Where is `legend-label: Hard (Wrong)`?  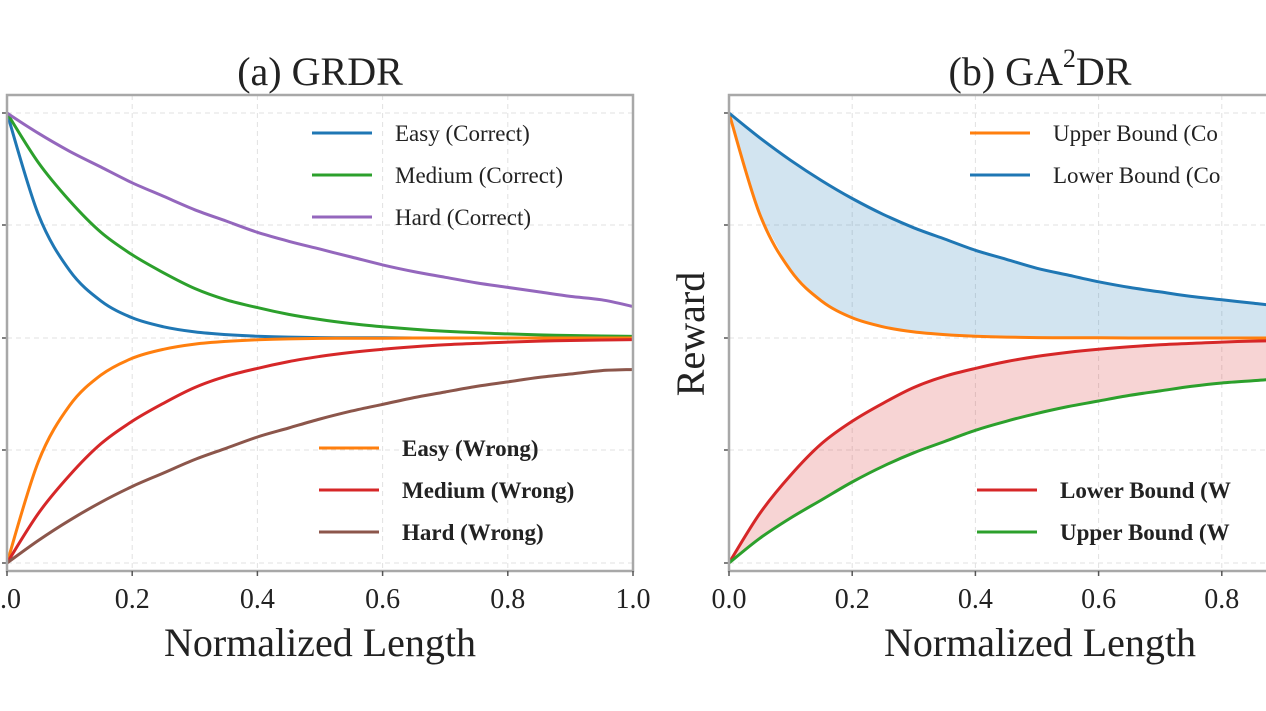
legend-label: Hard (Wrong) is located at coordinates (473, 532).